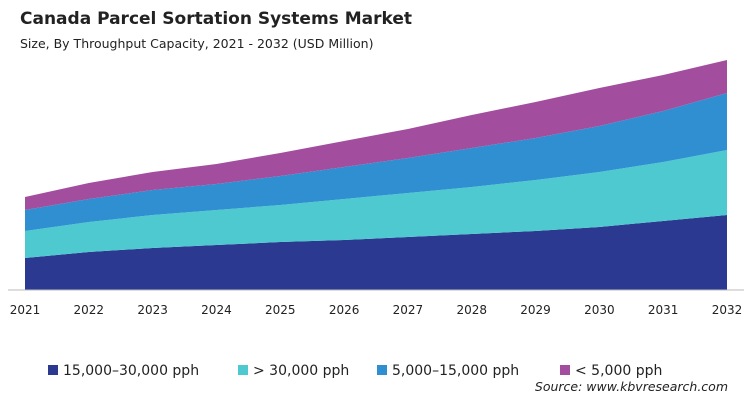 The width and height of the screenshot is (752, 420). I want to click on source: Source: www.kbvresearch.com, so click(631, 386).